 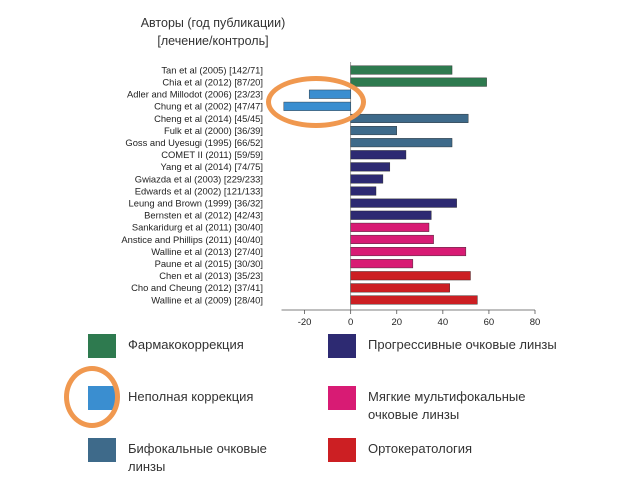 I want to click on category-label: Chung et al (2002) [47/47], so click(x=208, y=106).